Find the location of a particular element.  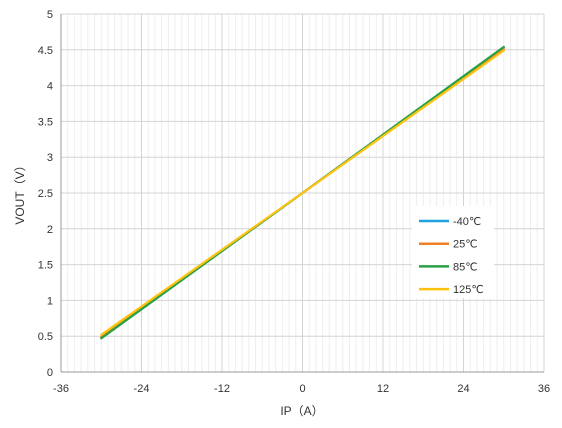

x-tick-label: -36 is located at coordinates (61, 389).